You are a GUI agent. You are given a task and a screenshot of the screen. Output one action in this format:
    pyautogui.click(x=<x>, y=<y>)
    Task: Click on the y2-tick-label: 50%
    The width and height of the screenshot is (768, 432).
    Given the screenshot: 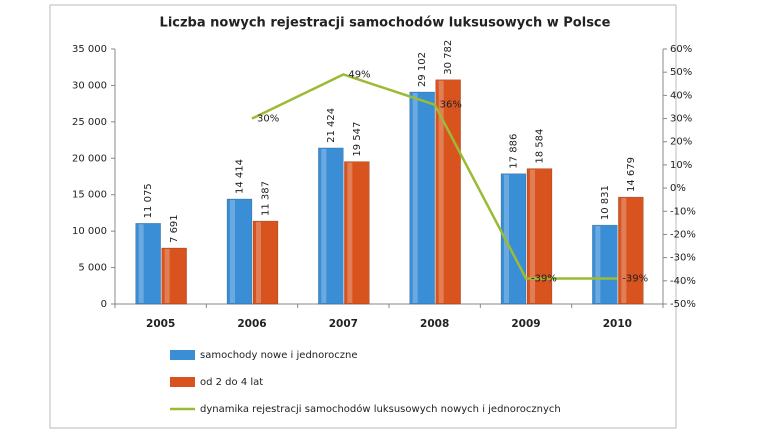 What is the action you would take?
    pyautogui.click(x=681, y=72)
    